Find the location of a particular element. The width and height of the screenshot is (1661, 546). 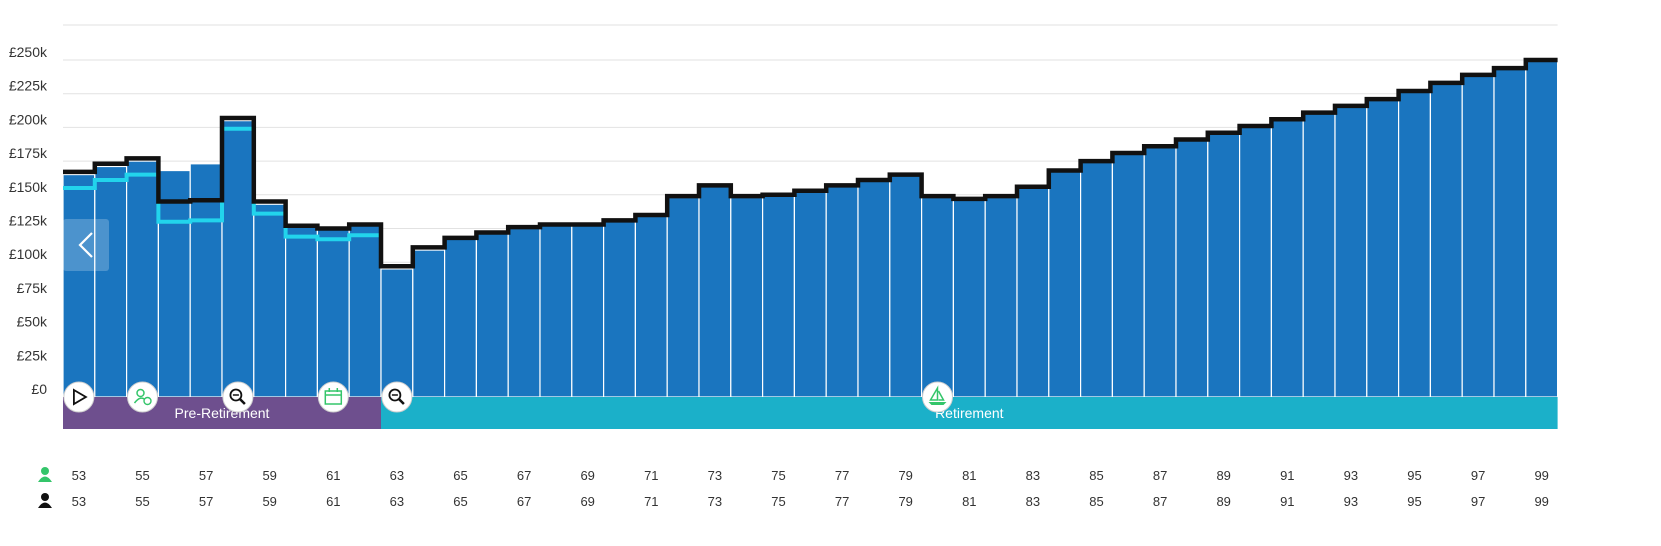

y-tick-label: £50k is located at coordinates (32, 322).